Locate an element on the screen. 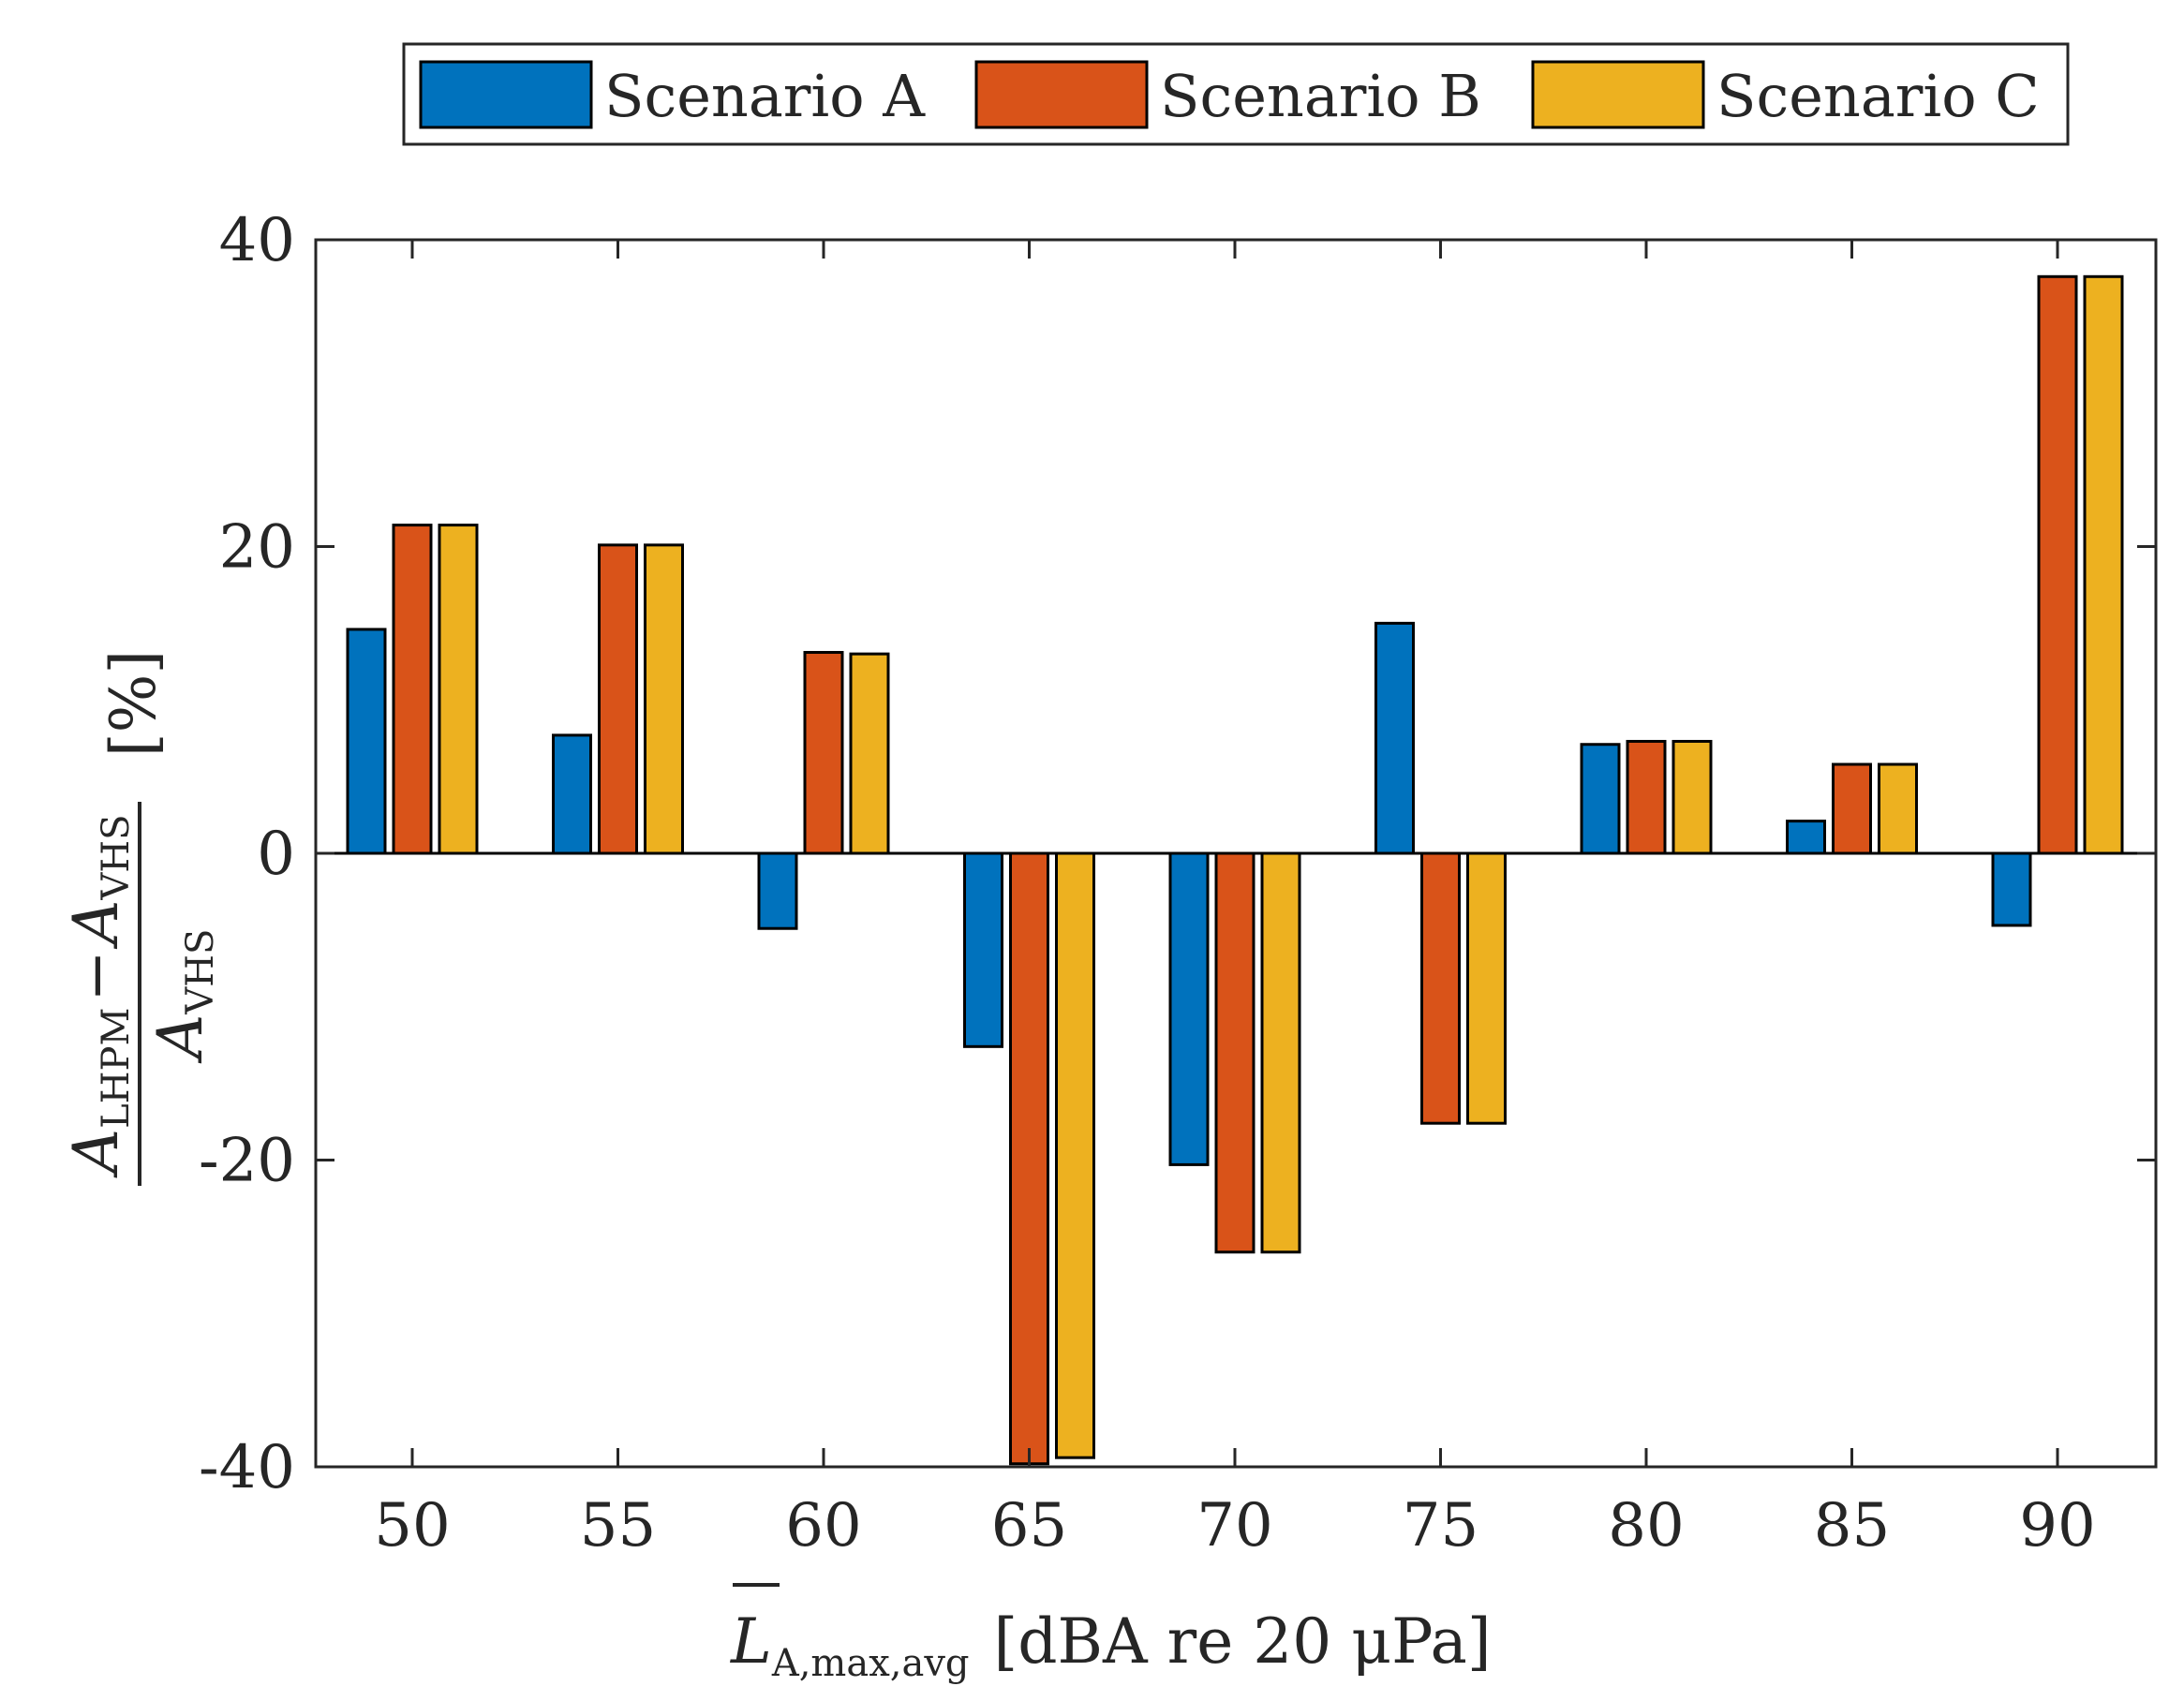 The width and height of the screenshot is (2184, 1701). ylabel-unit: [%] is located at coordinates (133, 704).